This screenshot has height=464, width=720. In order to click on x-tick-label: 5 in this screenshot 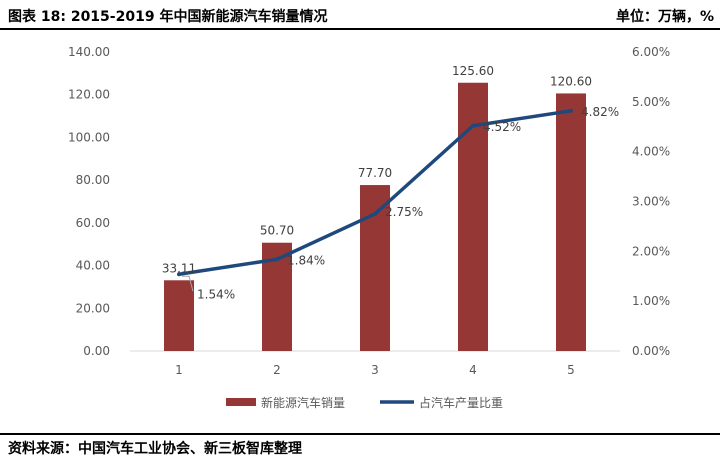, I will do `click(571, 370)`.